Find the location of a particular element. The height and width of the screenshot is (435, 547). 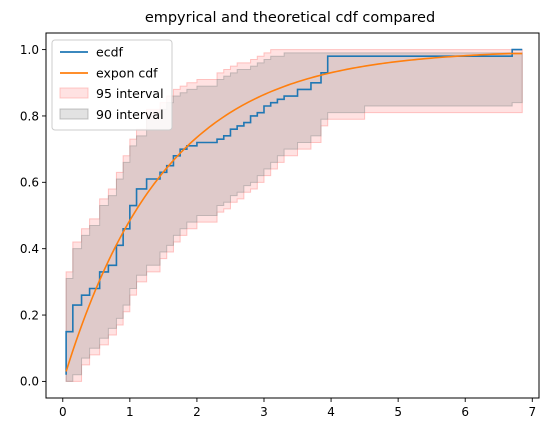

y-tick-label: 0.6 is located at coordinates (29, 183).